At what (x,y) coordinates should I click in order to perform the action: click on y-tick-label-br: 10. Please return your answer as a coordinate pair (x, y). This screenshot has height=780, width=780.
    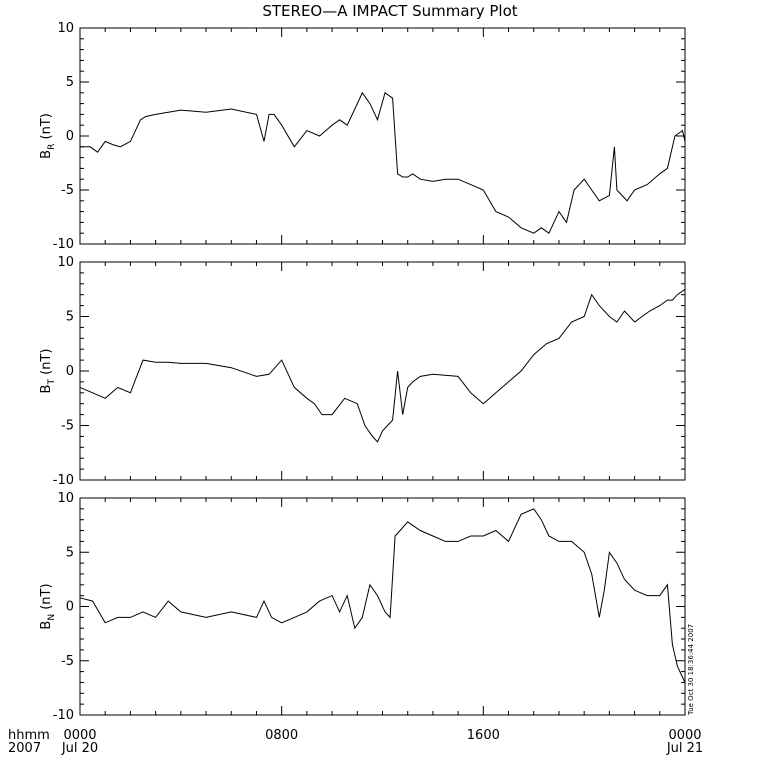
    Looking at the image, I should click on (65, 28).